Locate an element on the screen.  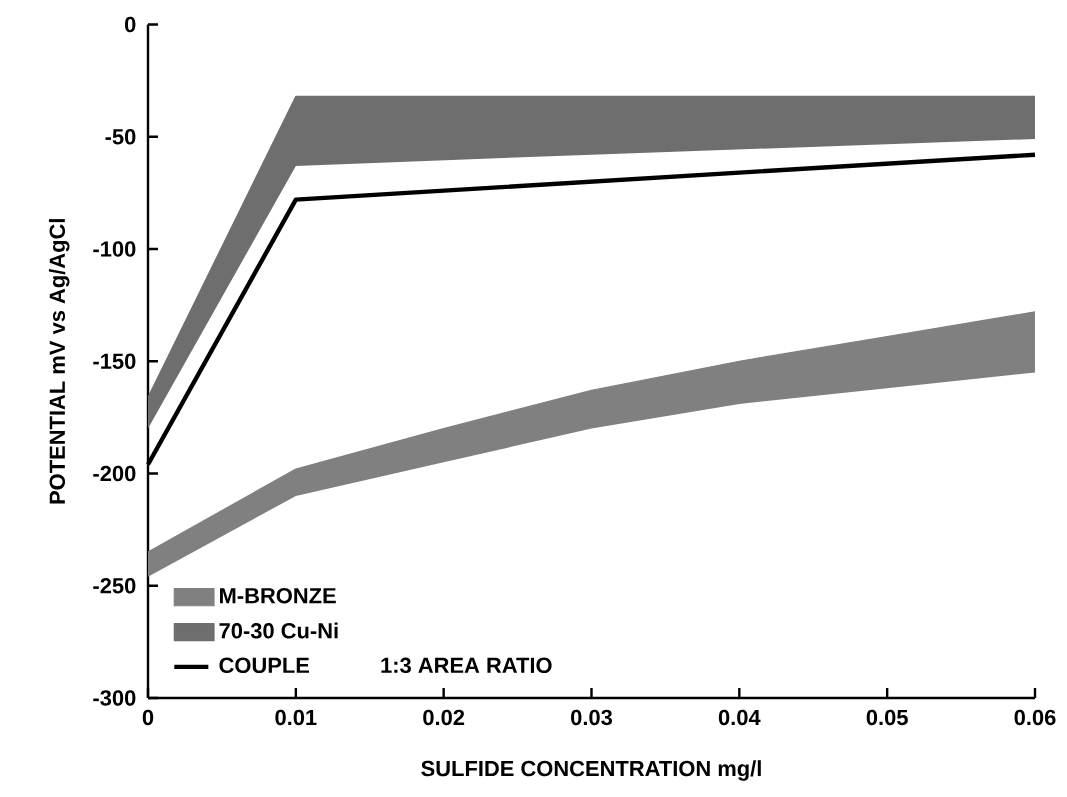
x-tick-label: 0.05 is located at coordinates (887, 717).